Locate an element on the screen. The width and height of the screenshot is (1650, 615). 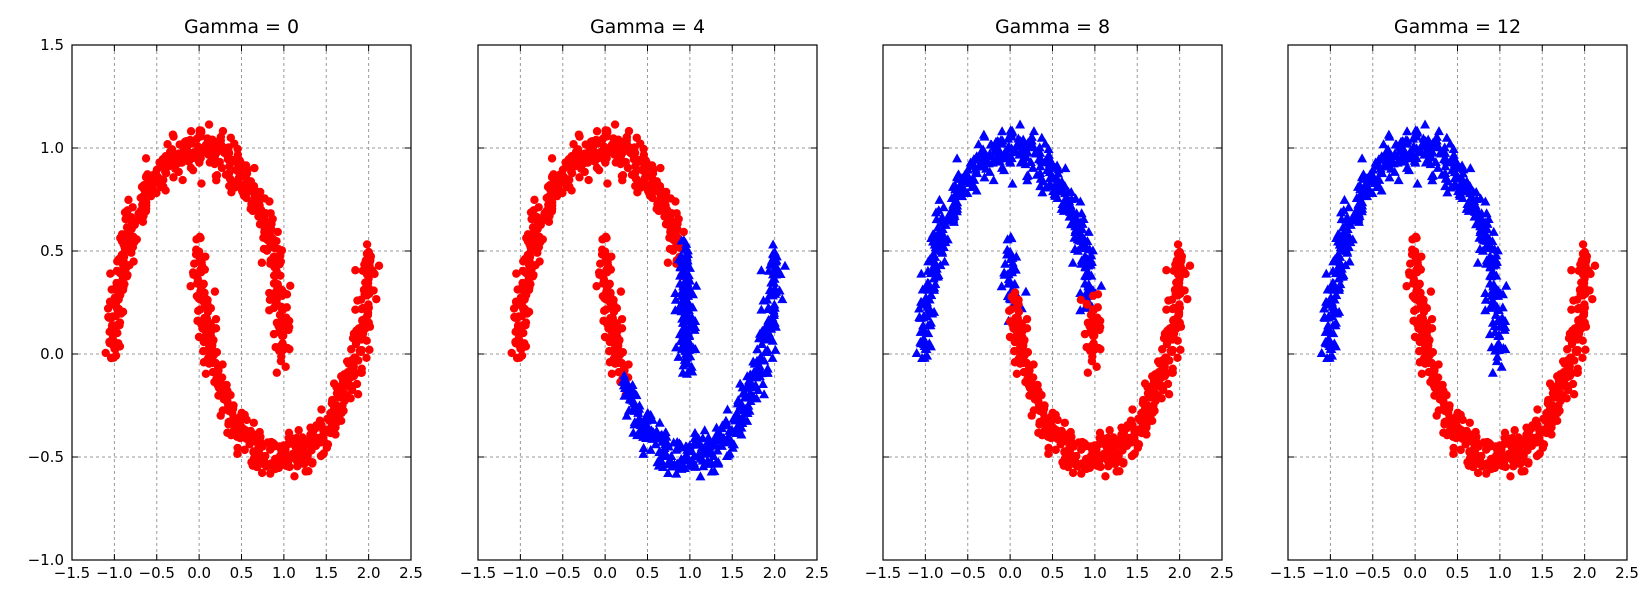
x-tick-label: 1.0 is located at coordinates (284, 573).